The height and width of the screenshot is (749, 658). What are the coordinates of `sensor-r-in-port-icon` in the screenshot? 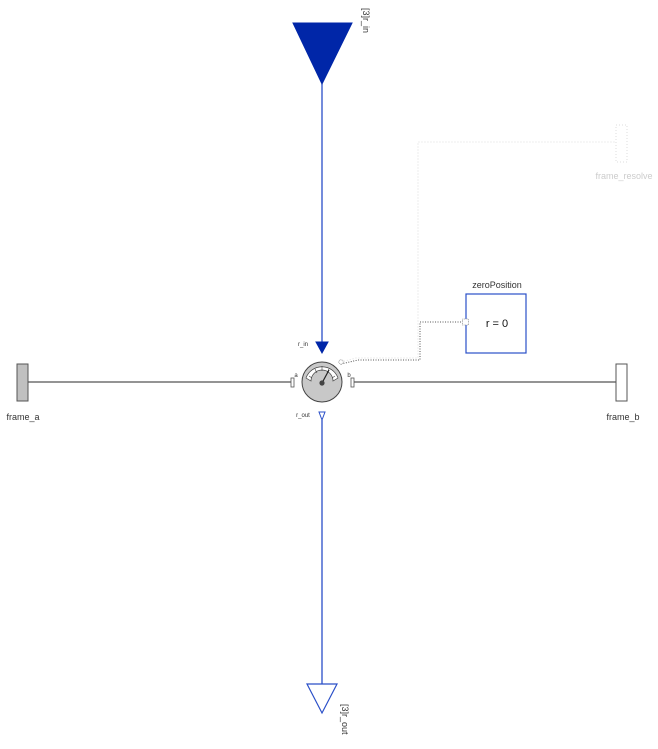 It's located at (322, 348).